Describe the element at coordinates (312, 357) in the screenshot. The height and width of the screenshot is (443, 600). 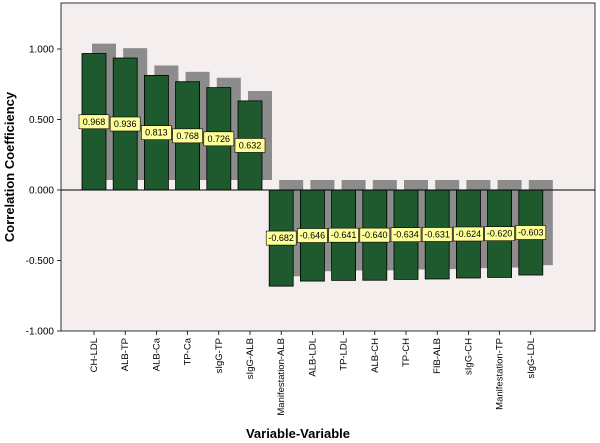
I see `x-tick-label: ALB-LDL` at that location.